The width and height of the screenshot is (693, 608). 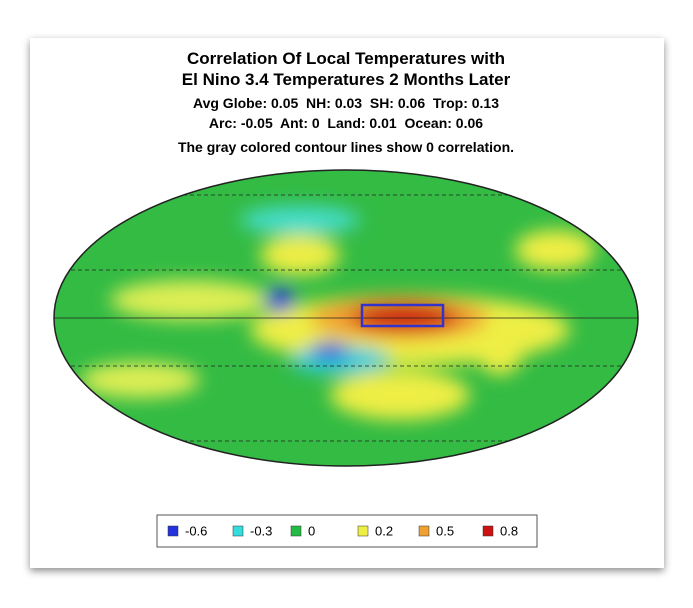 I want to click on legend-box, so click(x=347, y=531).